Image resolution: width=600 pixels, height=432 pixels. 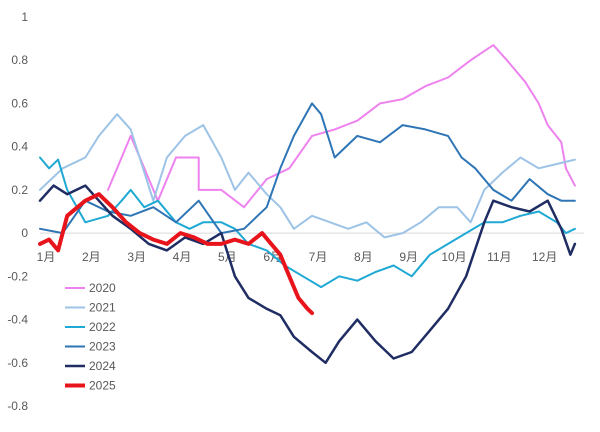 What do you see at coordinates (102, 347) in the screenshot?
I see `legend-label-2023: 2023` at bounding box center [102, 347].